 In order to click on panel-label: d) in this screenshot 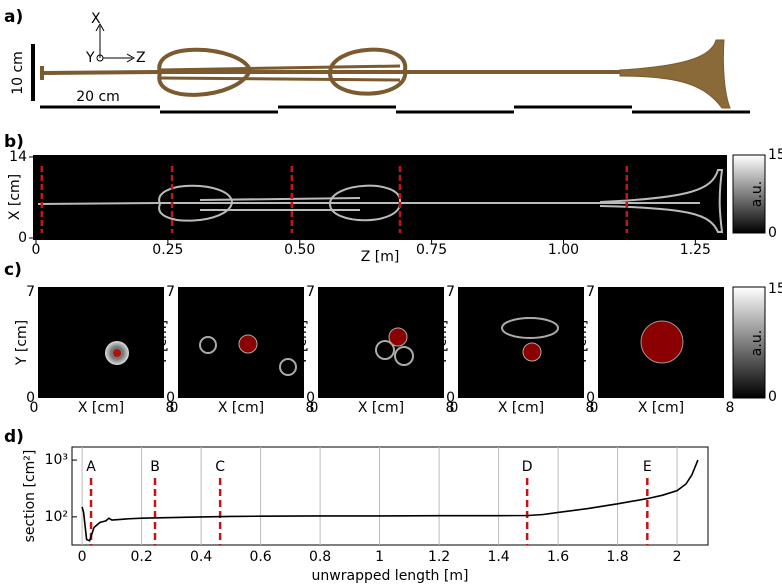, I will do `click(14, 437)`.